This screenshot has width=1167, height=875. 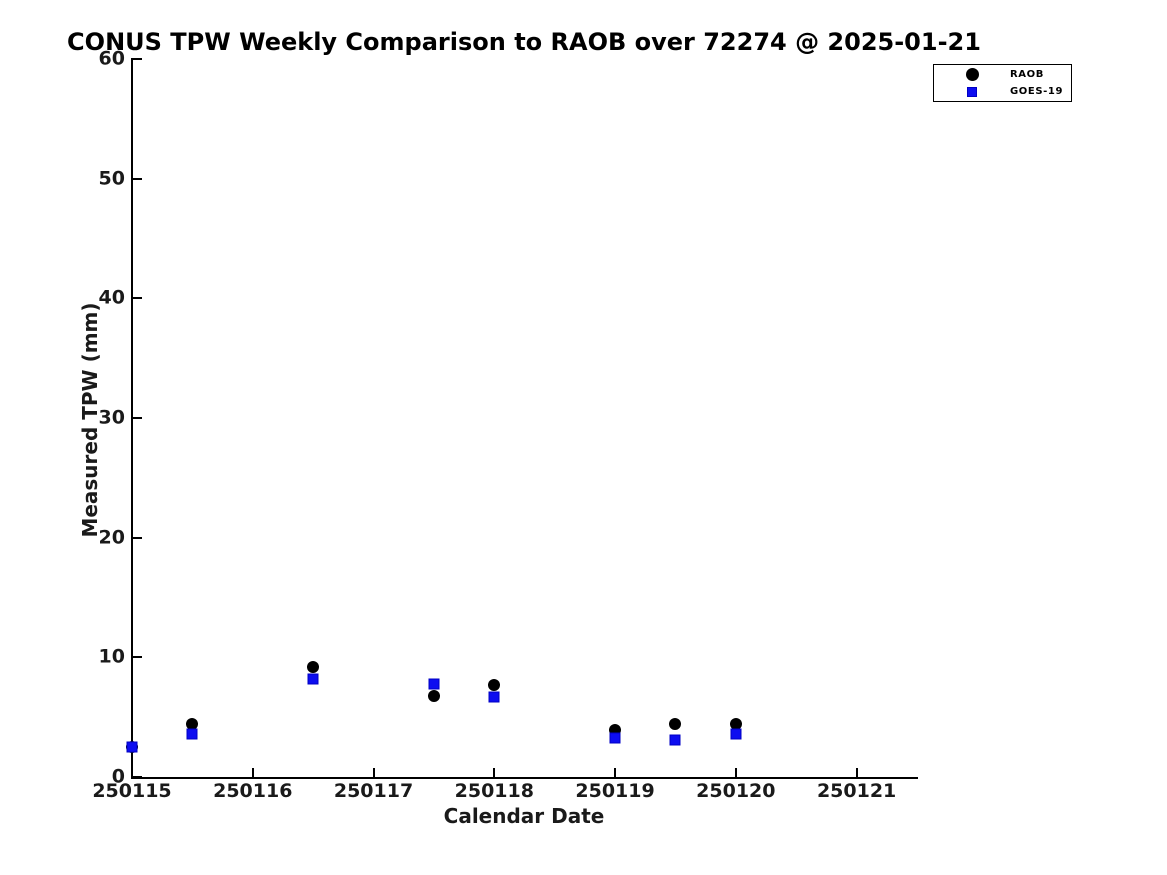 What do you see at coordinates (1002, 83) in the screenshot?
I see `legend: RAOB GOES-19` at bounding box center [1002, 83].